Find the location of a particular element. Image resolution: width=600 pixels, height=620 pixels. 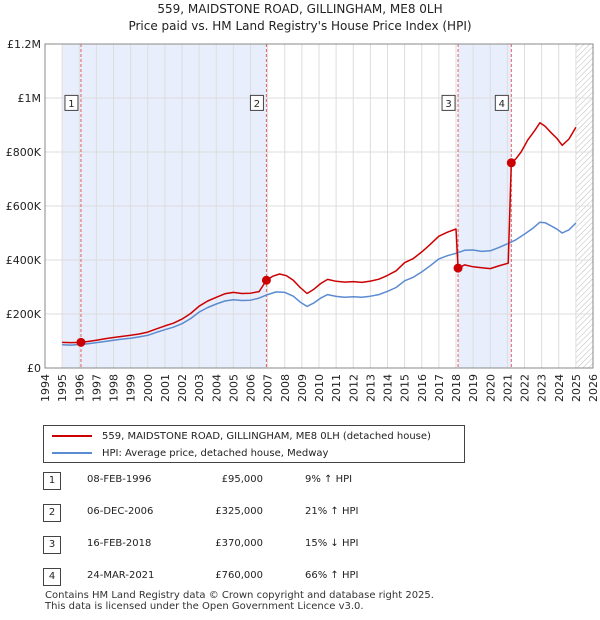

sale-label-number: 3 is located at coordinates (448, 104).